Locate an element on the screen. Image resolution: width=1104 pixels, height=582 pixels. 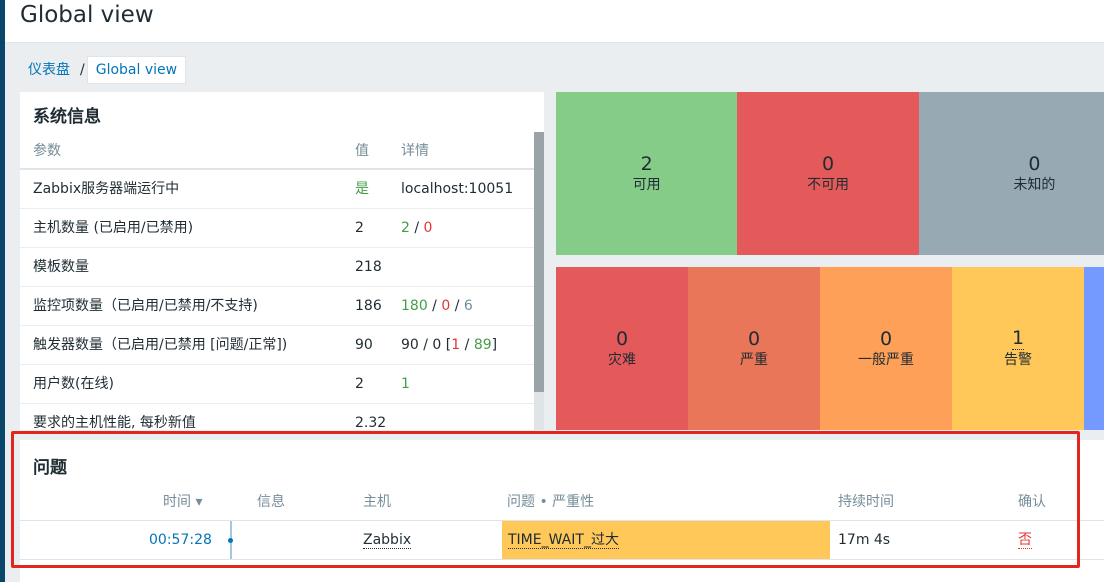
tile-label: 可用 is located at coordinates (646, 184).